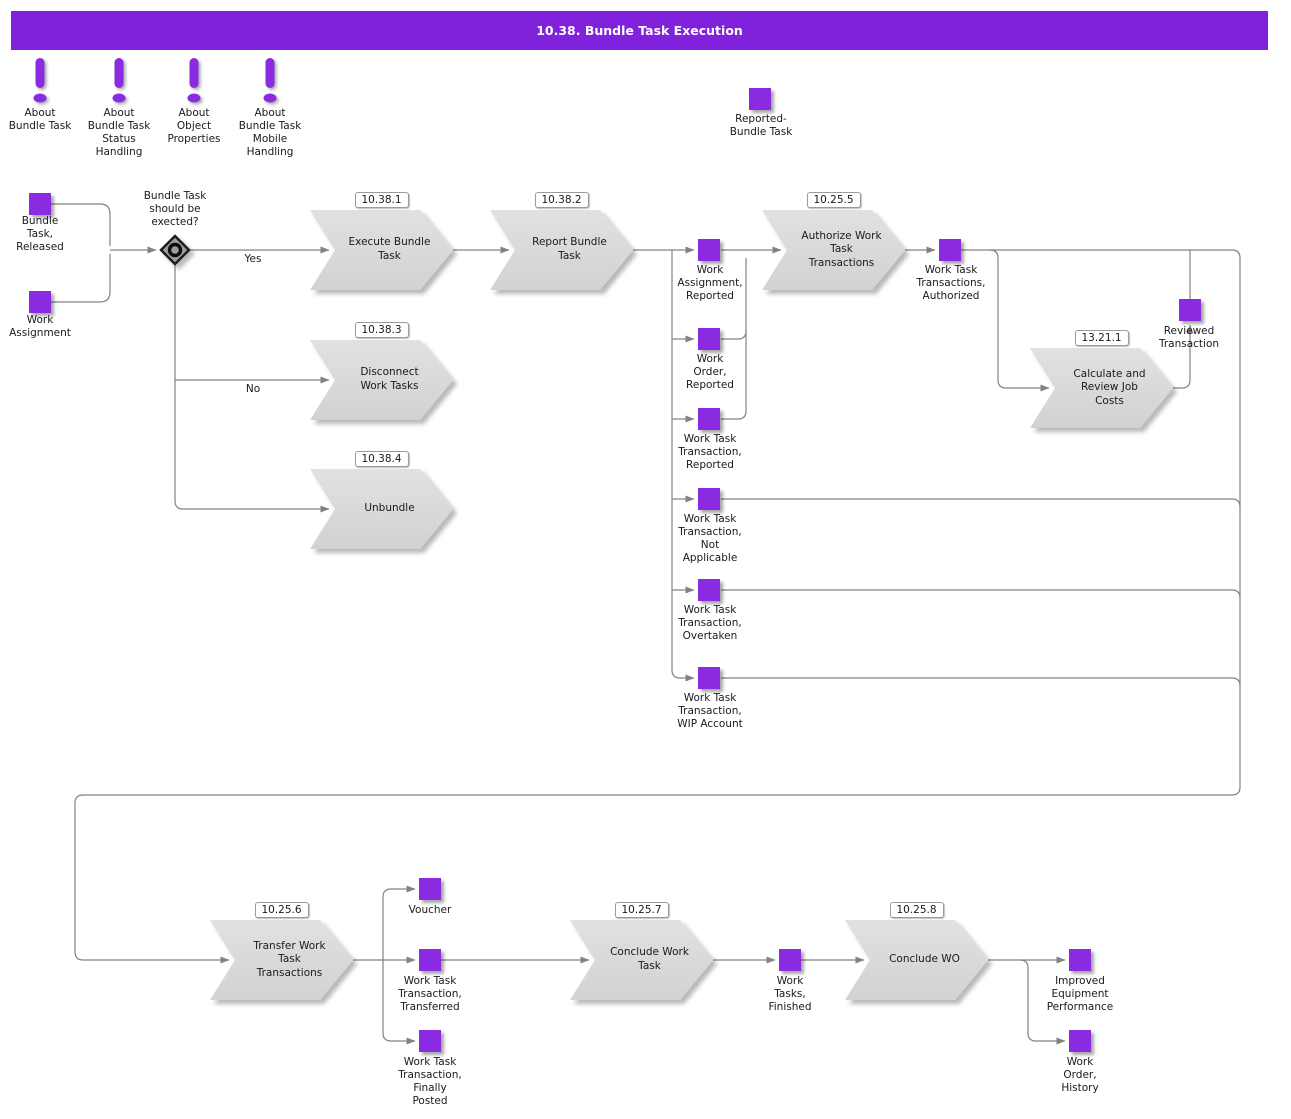  What do you see at coordinates (253, 259) in the screenshot?
I see `decision-yes-label: Yes` at bounding box center [253, 259].